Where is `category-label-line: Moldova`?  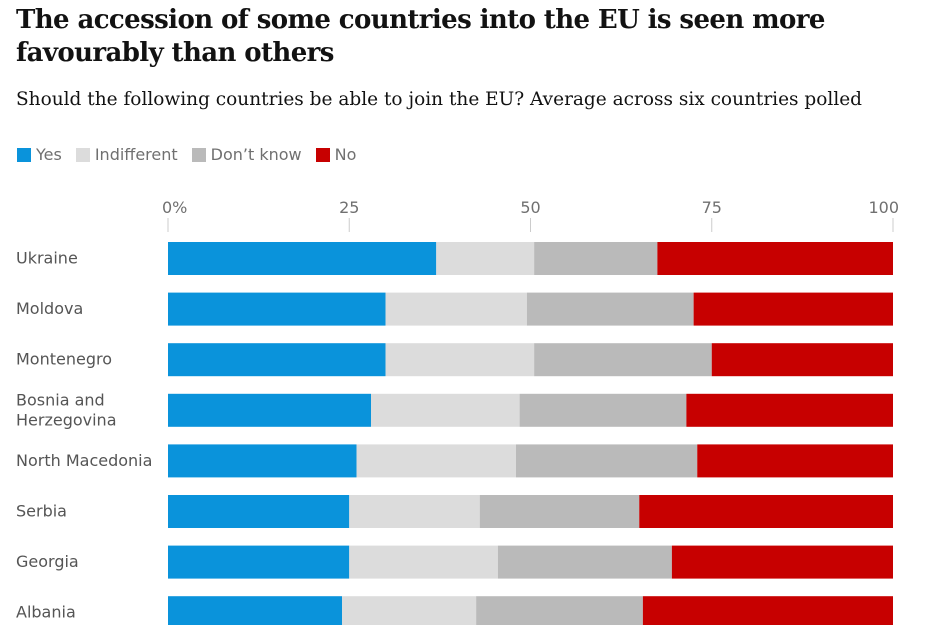 category-label-line: Moldova is located at coordinates (49, 308).